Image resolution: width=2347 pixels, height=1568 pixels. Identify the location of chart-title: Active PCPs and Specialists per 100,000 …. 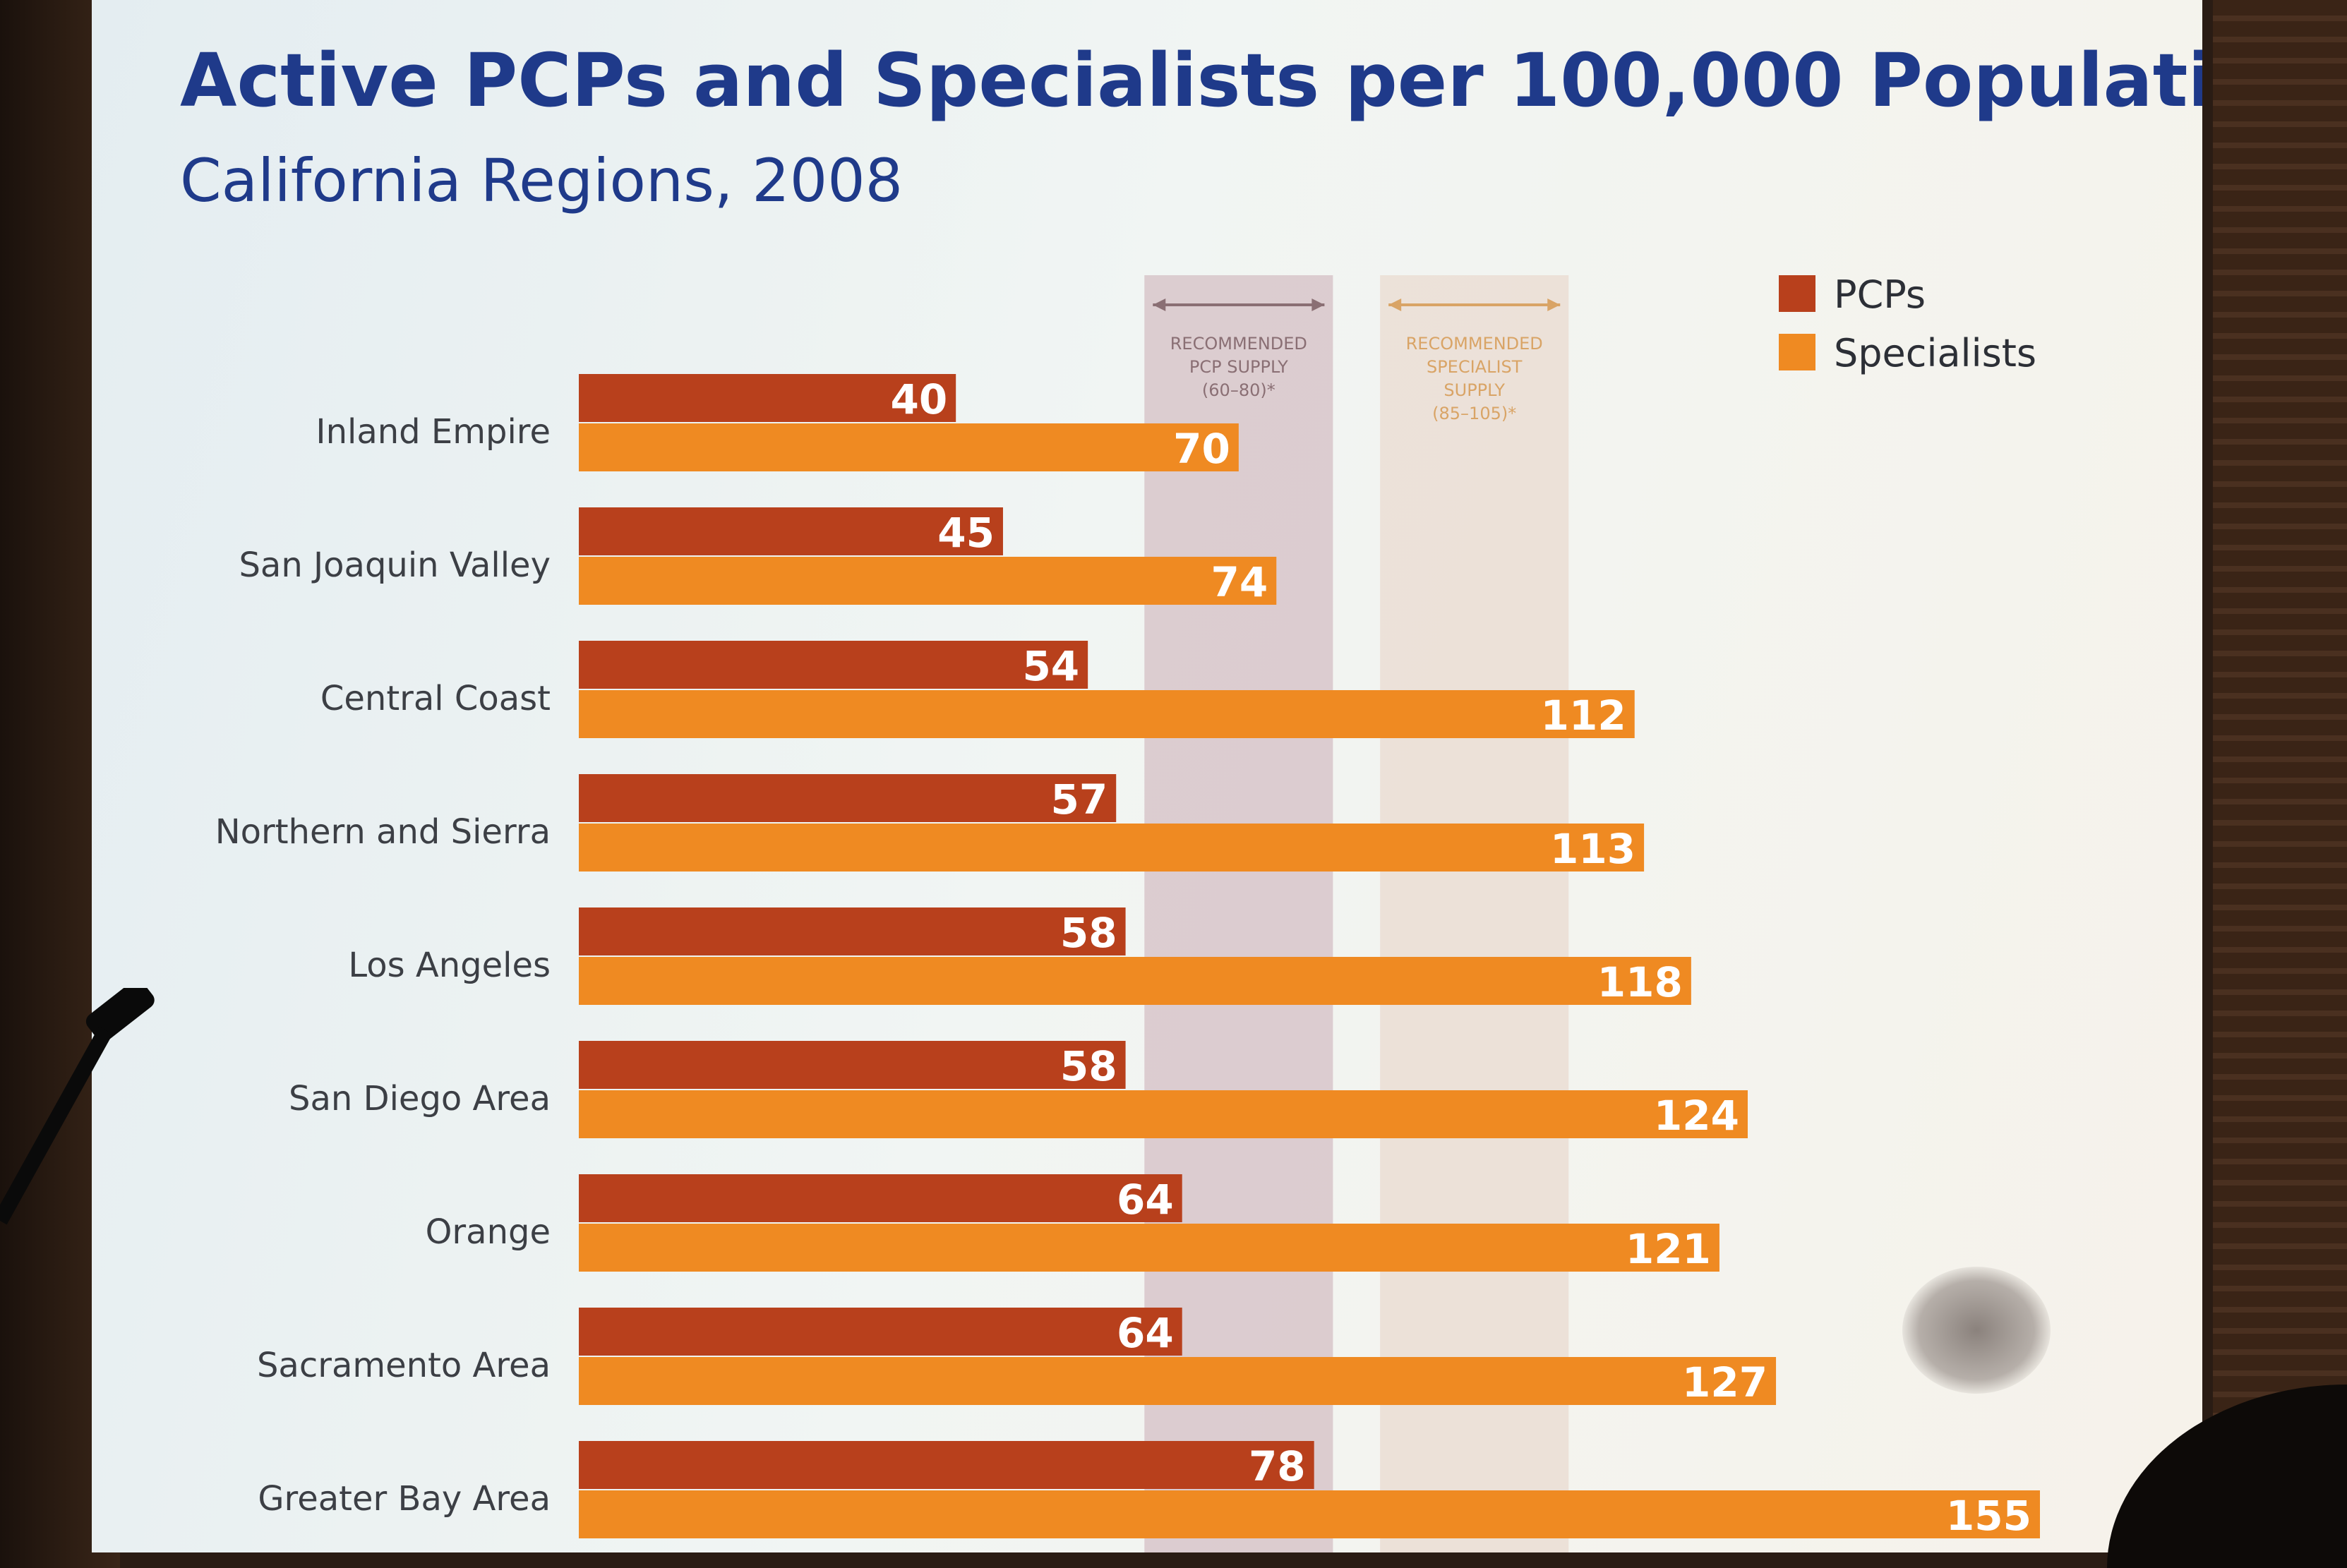
(1191, 80).